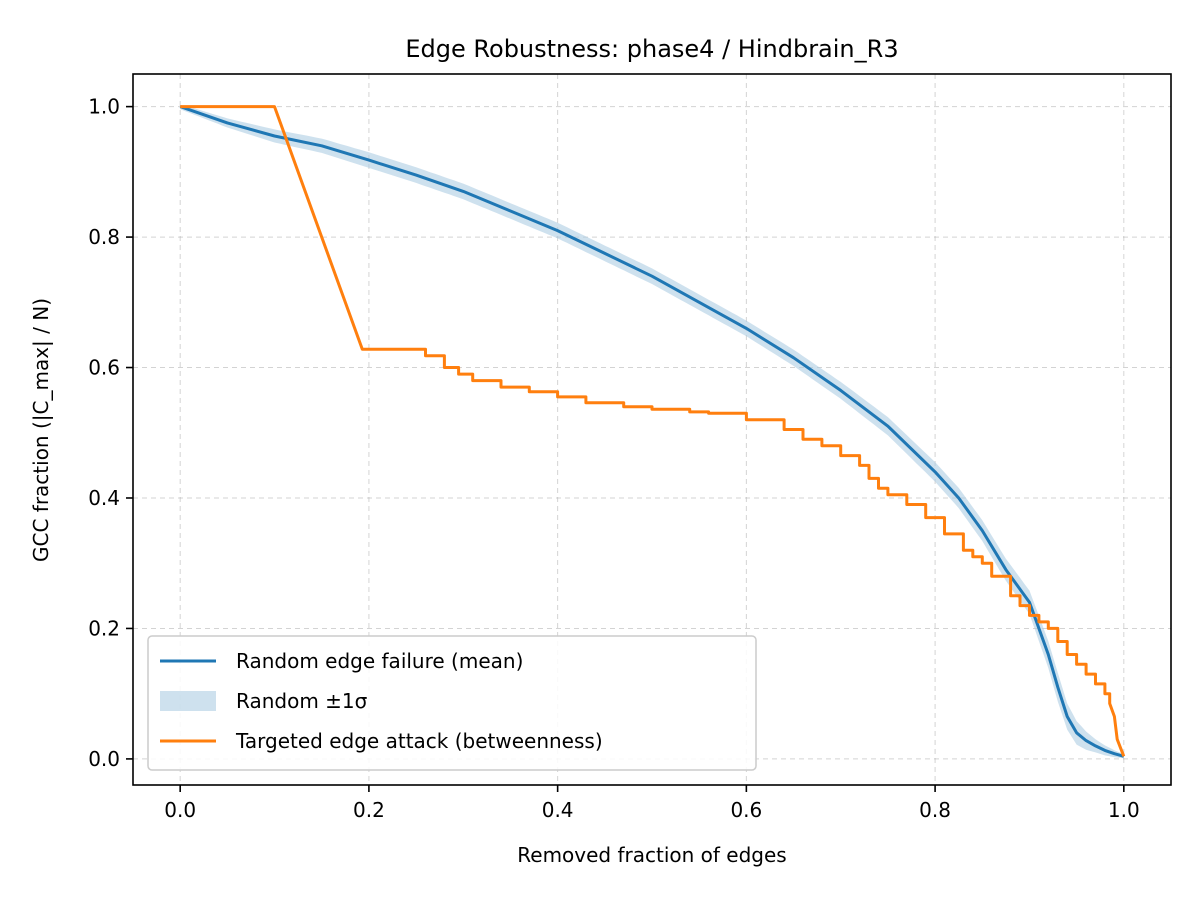 The image size is (1200, 900). I want to click on x-tick-label: 0.0, so click(180, 810).